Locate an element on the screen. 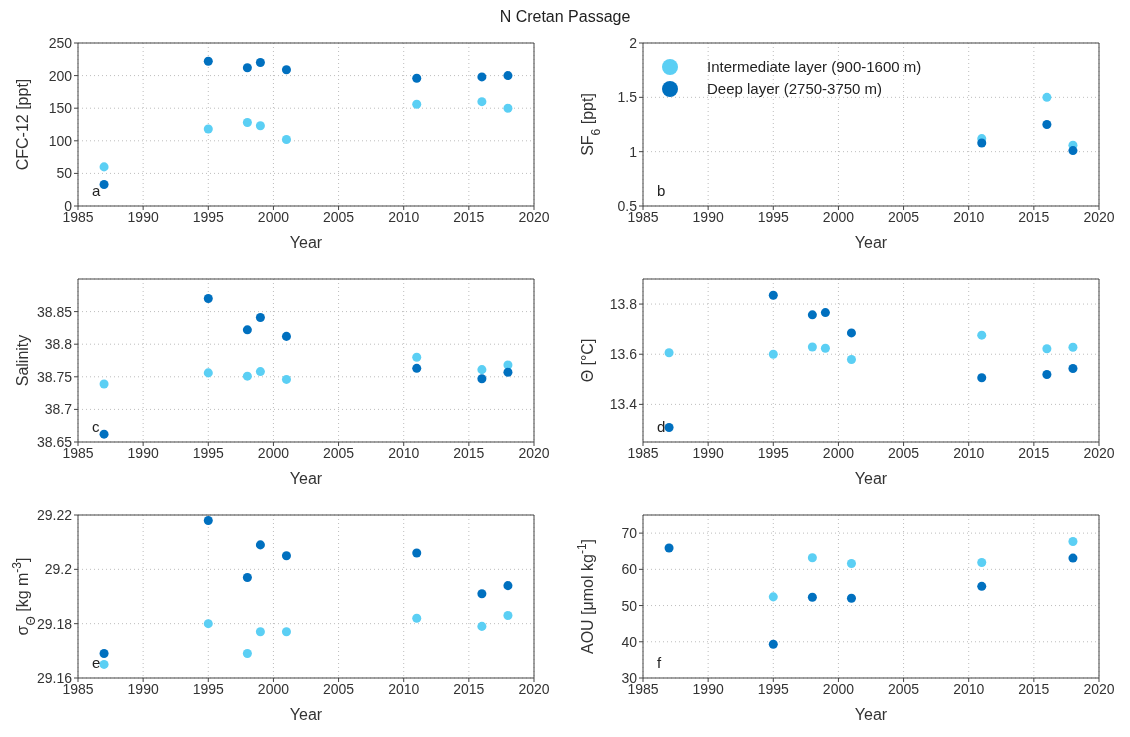 The height and width of the screenshot is (737, 1130). y-tick-label: 1.5 is located at coordinates (627, 97).